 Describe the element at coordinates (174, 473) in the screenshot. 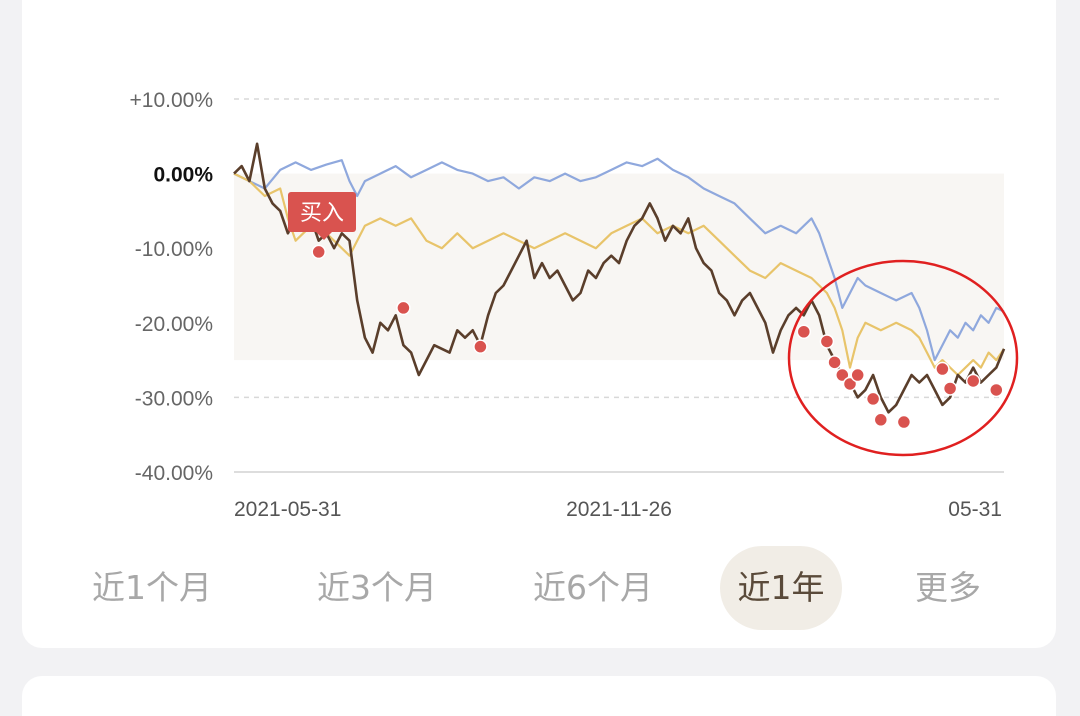

I see `y-tick-label: -40.00%` at that location.